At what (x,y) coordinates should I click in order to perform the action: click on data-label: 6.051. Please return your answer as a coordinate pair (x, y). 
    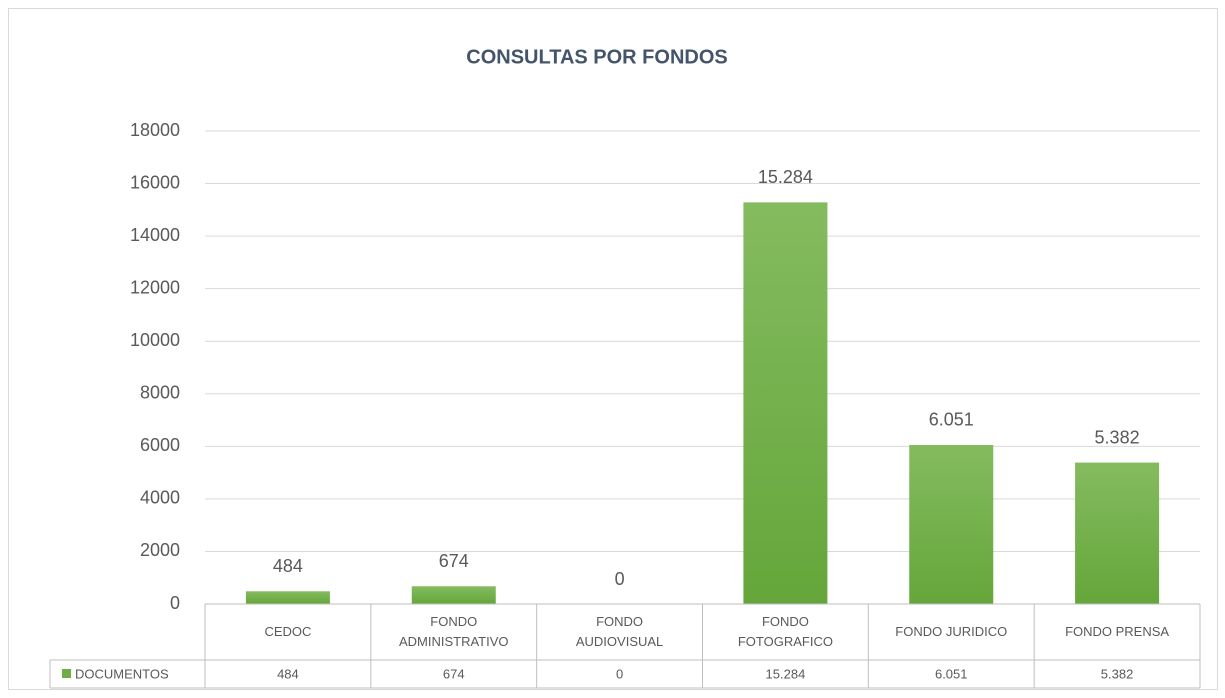
    Looking at the image, I should click on (951, 420).